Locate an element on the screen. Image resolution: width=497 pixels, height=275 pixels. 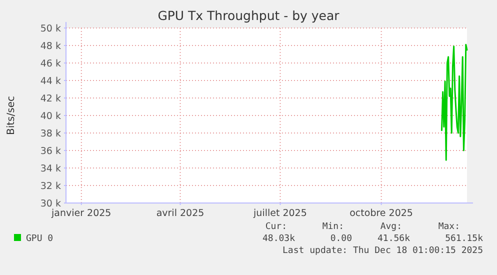
text: 0.00 is located at coordinates (341, 239).